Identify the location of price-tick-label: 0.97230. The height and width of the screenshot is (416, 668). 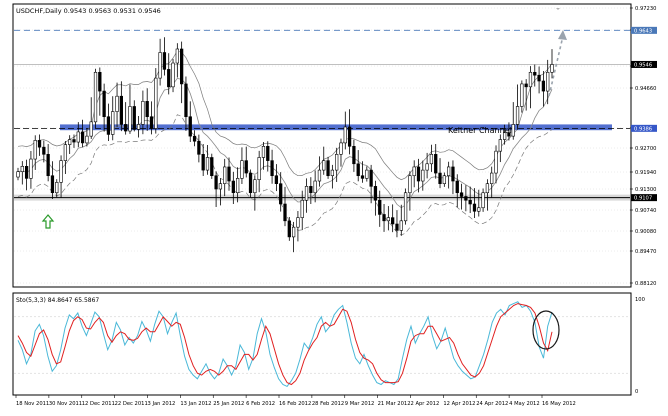
(645, 9).